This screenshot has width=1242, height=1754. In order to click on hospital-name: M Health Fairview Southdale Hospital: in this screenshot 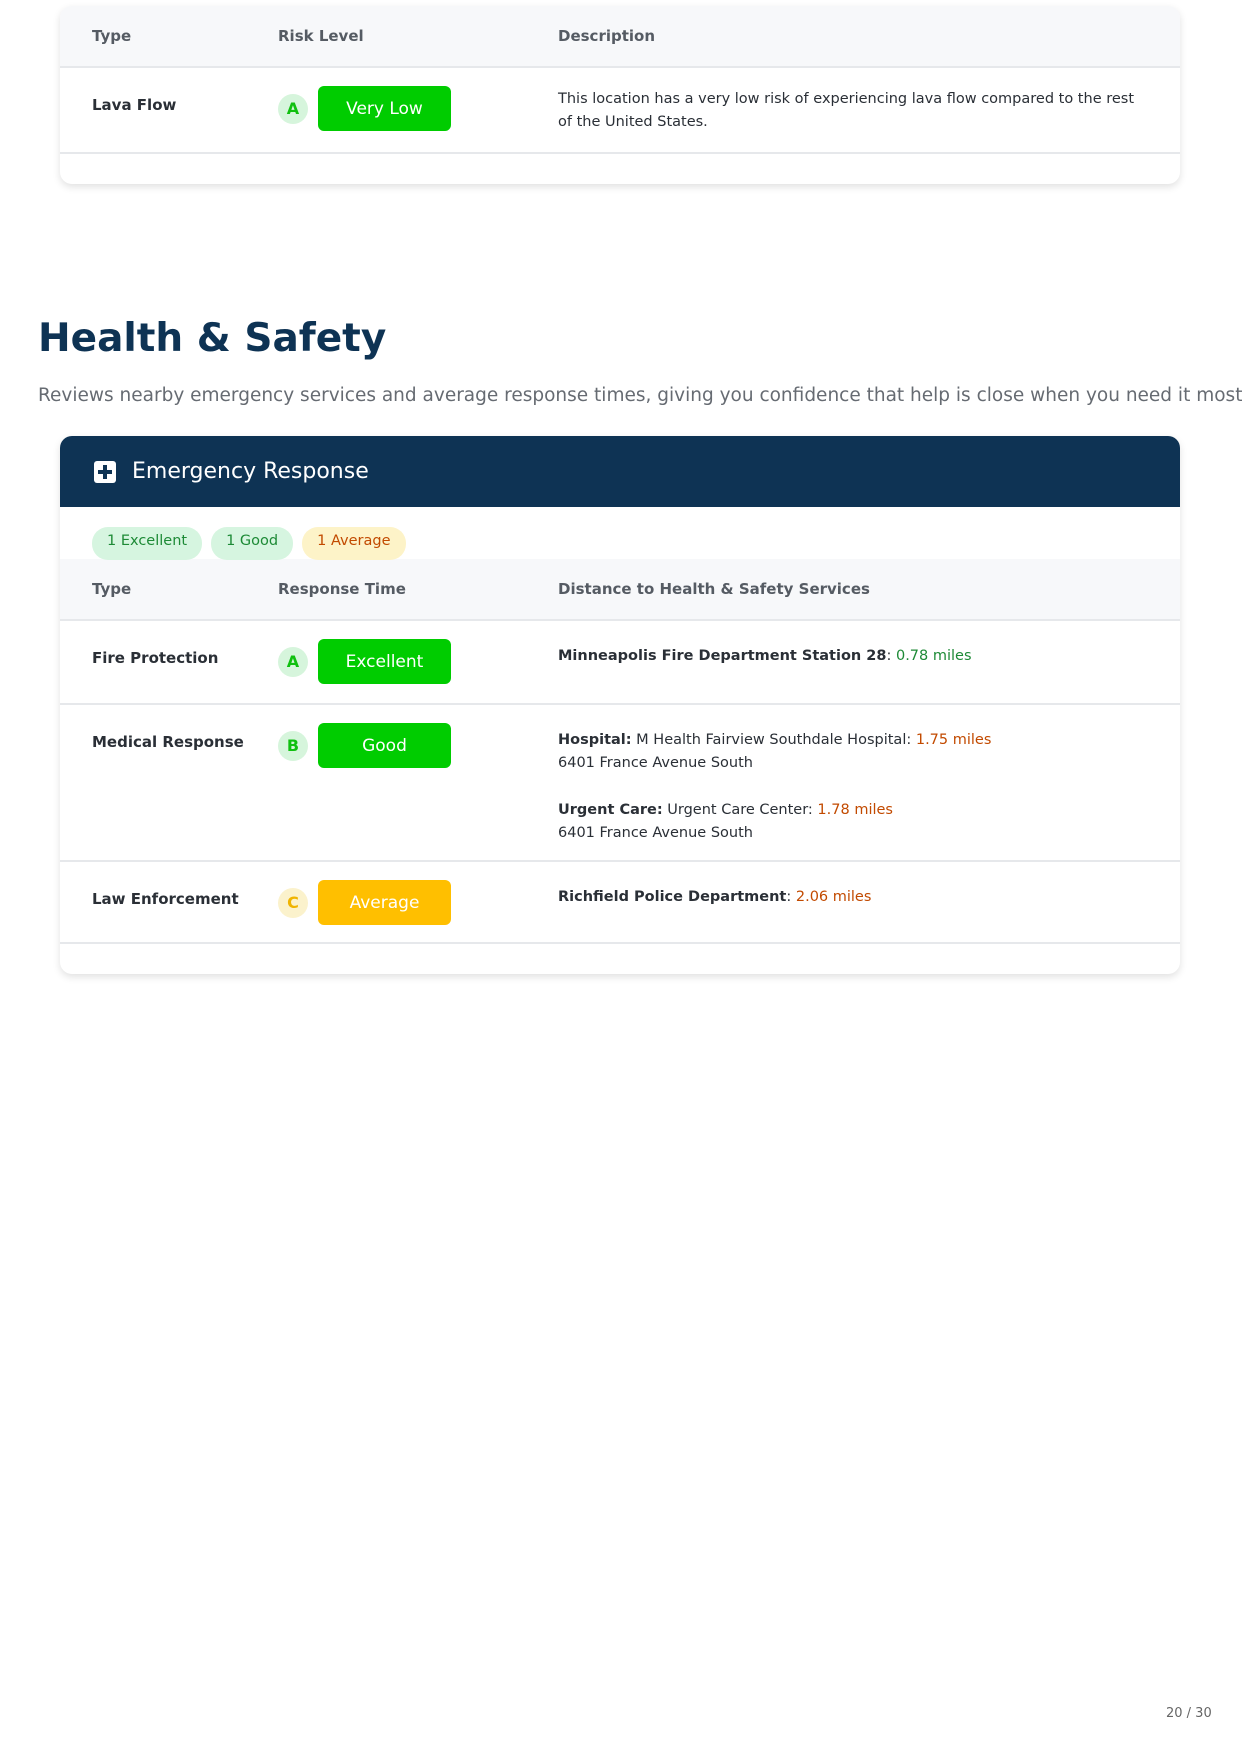, I will do `click(774, 740)`.